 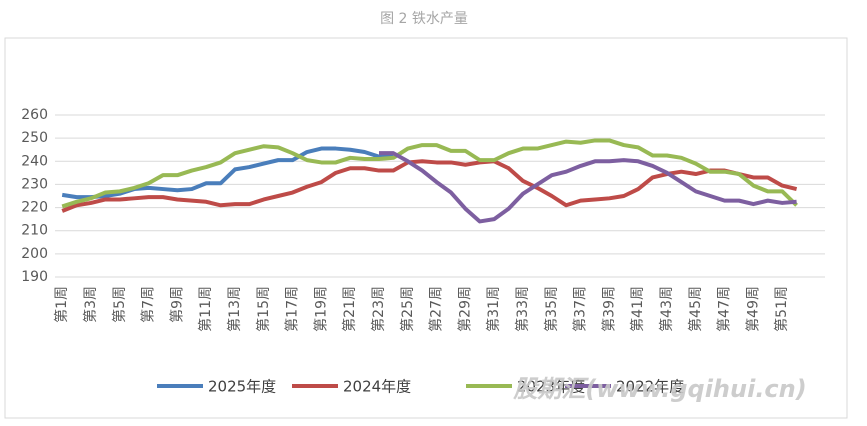 I want to click on legend-label: 2023年度, so click(x=551, y=387).